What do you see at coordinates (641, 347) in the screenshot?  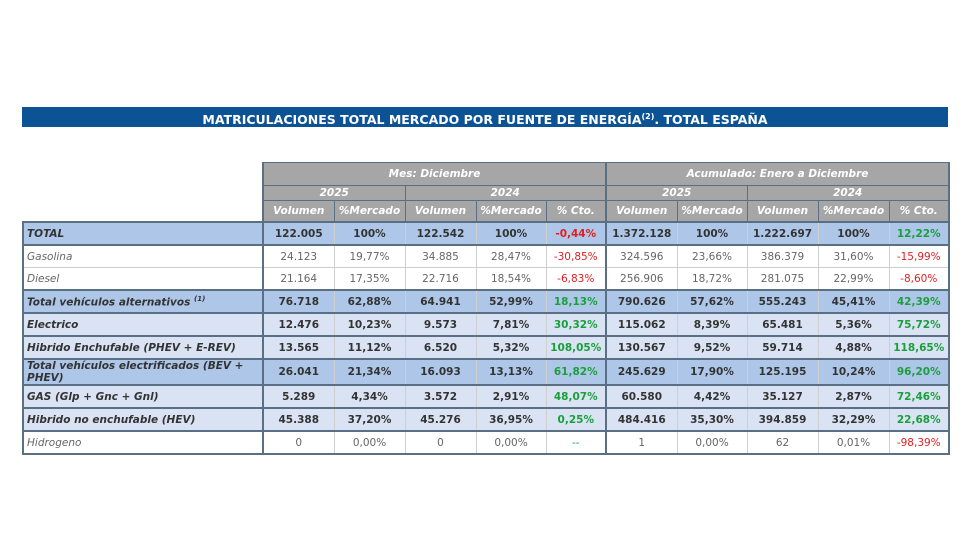 I see `cell: 130.567` at bounding box center [641, 347].